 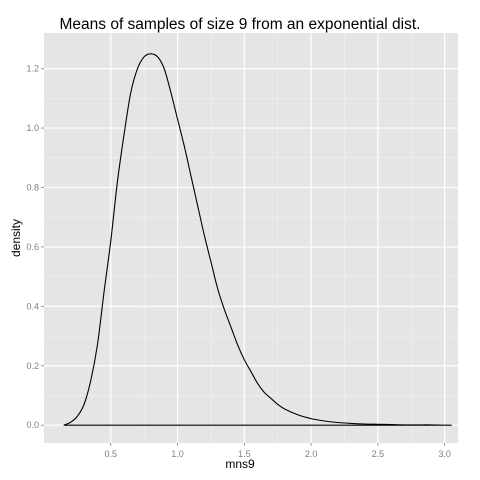 I want to click on x-tick-label: 2.5, so click(x=378, y=454).